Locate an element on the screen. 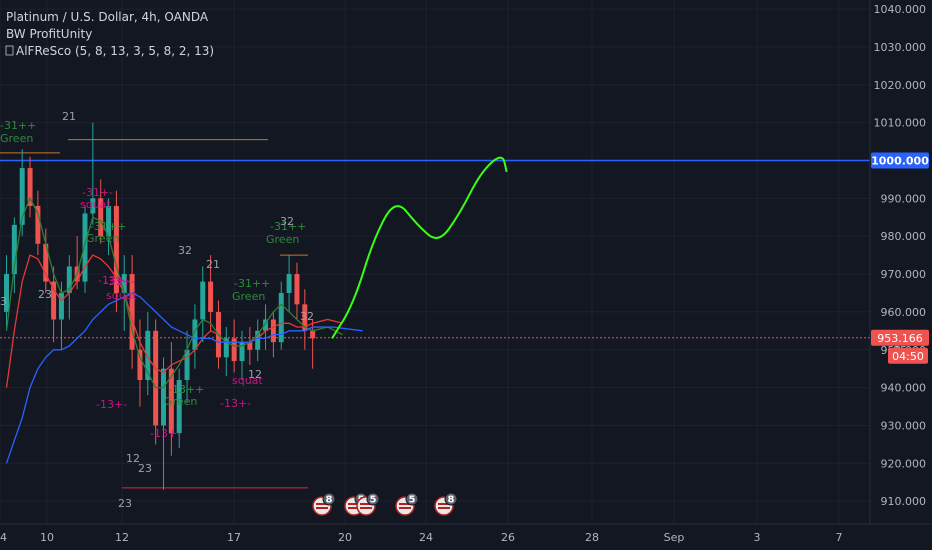  y-tick-label: 1020.000 is located at coordinates (900, 85).